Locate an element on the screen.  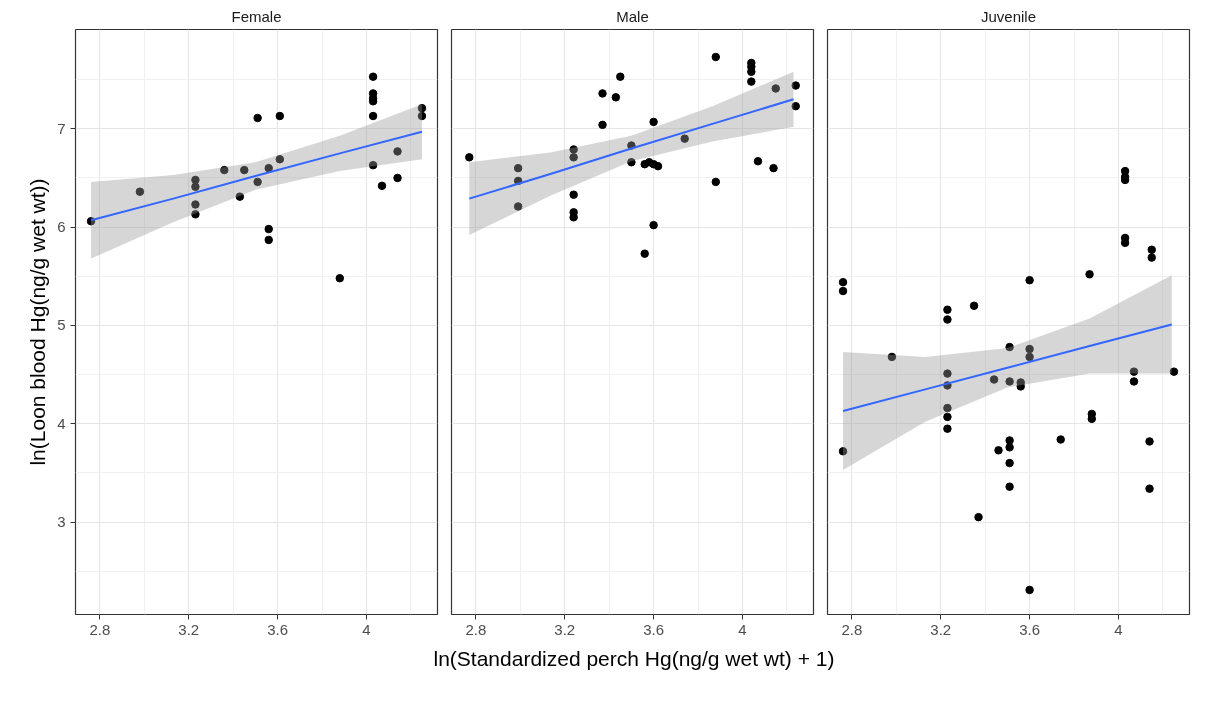
chart-title: Female is located at coordinates (256, 16).